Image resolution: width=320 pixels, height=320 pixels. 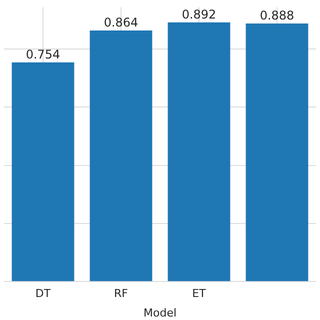 I want to click on data-label: 0.888, so click(x=277, y=15).